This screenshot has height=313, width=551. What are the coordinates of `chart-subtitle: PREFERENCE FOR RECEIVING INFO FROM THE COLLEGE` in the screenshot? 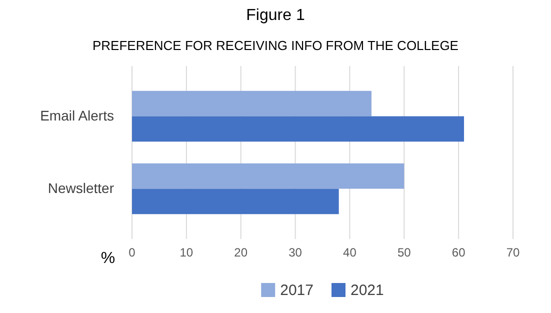 It's located at (275, 45).